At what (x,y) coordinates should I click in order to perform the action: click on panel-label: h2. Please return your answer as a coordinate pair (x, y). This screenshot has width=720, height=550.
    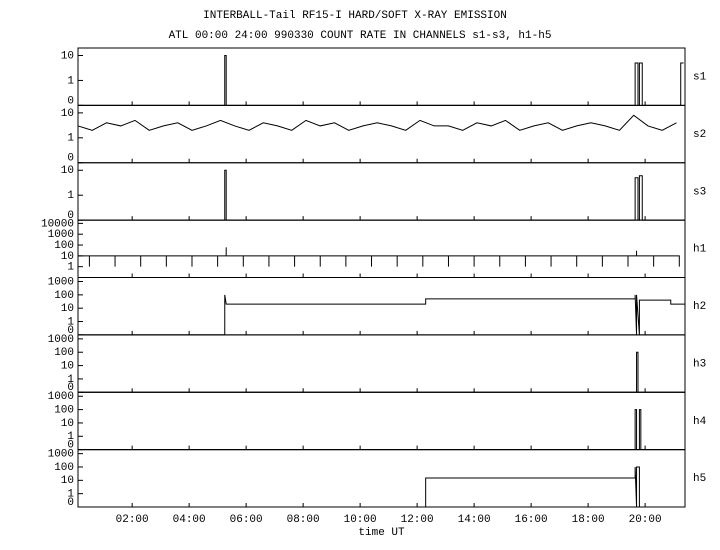
    Looking at the image, I should click on (699, 307).